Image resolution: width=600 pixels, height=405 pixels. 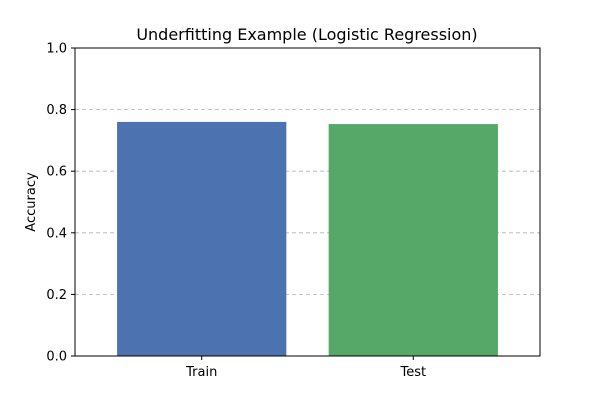 I want to click on y-axis-label: Accuracy, so click(x=31, y=202).